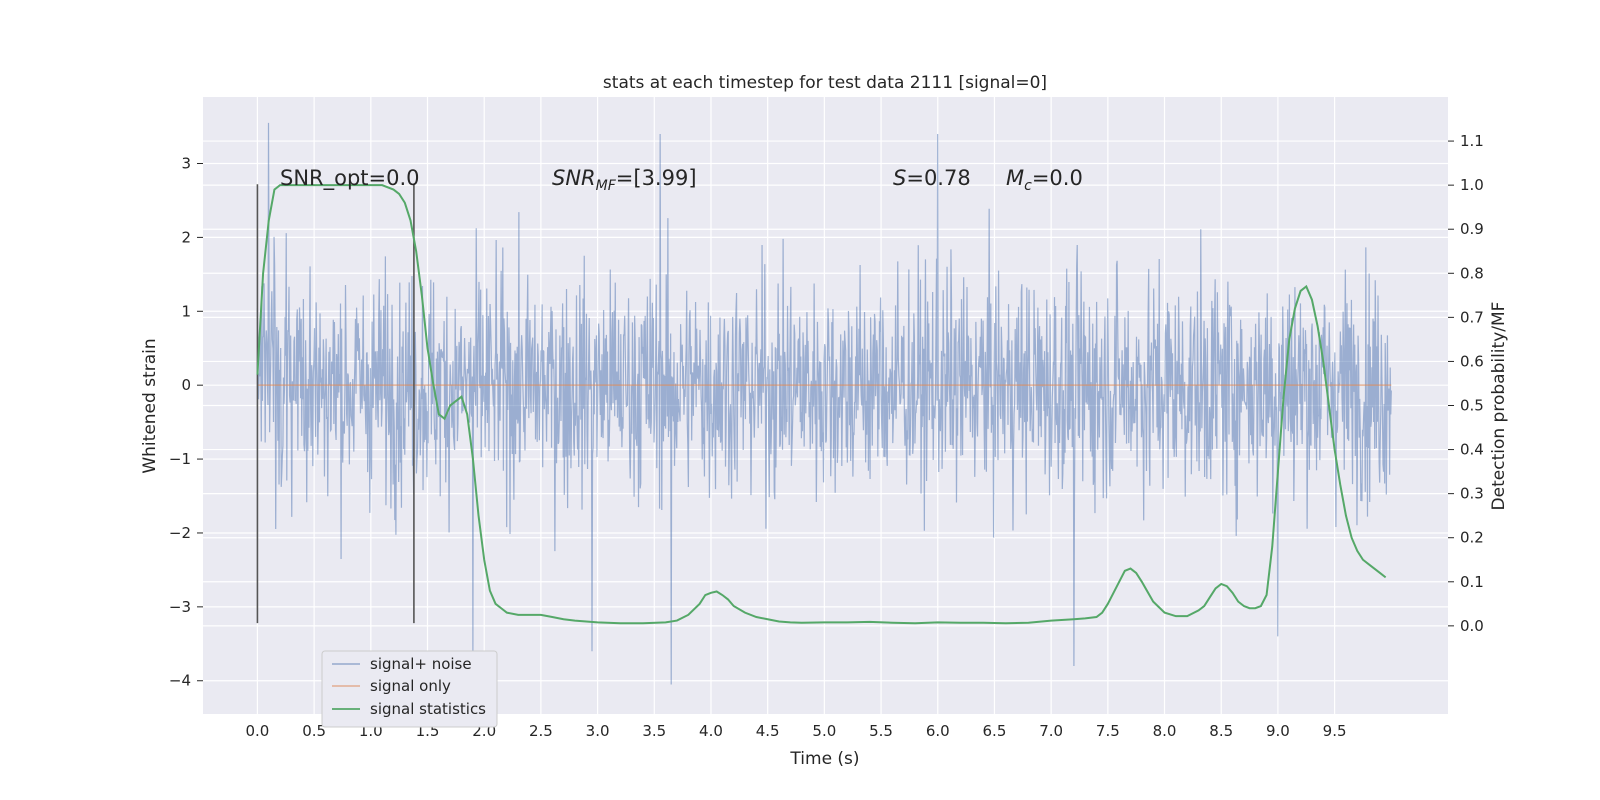 The image size is (1600, 800). What do you see at coordinates (711, 731) in the screenshot?
I see `x-tick-label: 4.0` at bounding box center [711, 731].